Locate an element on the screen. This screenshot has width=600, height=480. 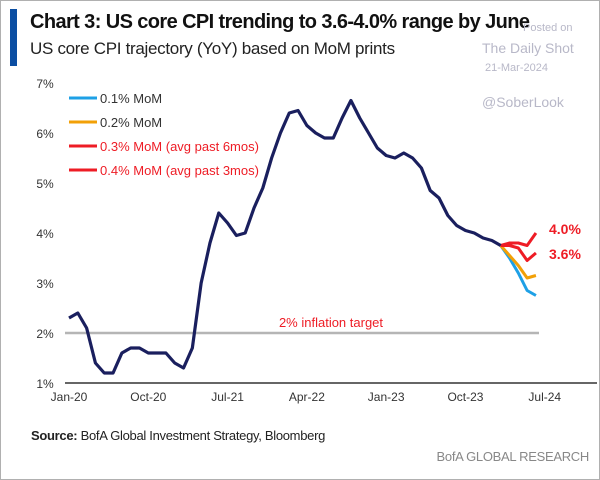
x-tick-label: Oct-23 is located at coordinates (465, 397).